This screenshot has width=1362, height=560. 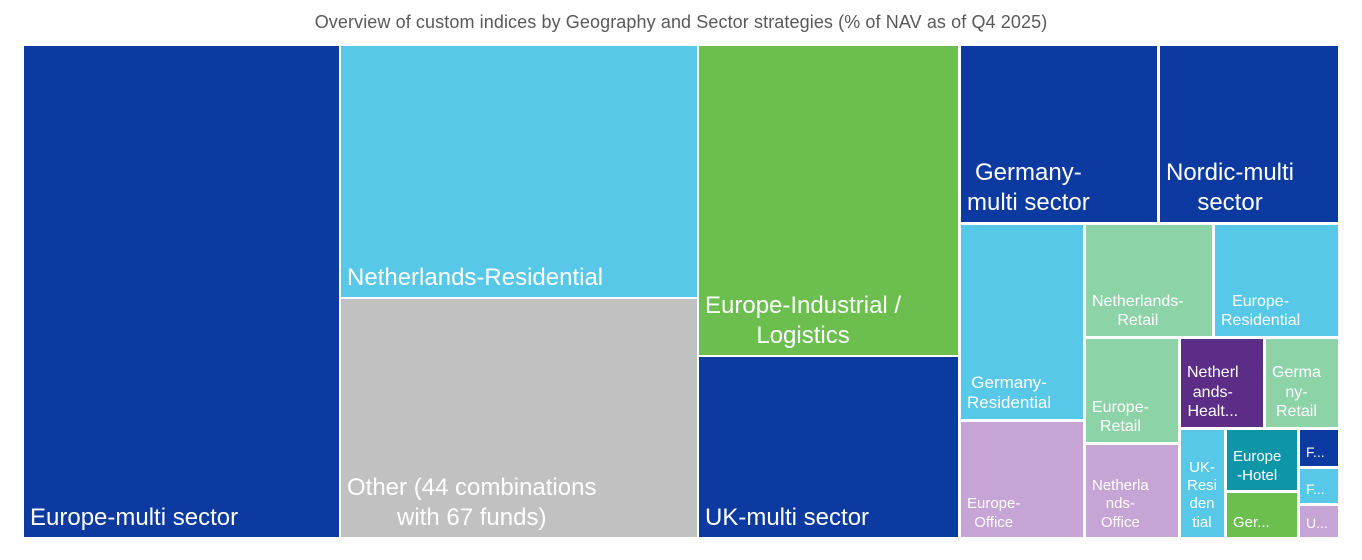 What do you see at coordinates (1138, 311) in the screenshot?
I see `treemap-tile-label: Netherlands- Retail` at bounding box center [1138, 311].